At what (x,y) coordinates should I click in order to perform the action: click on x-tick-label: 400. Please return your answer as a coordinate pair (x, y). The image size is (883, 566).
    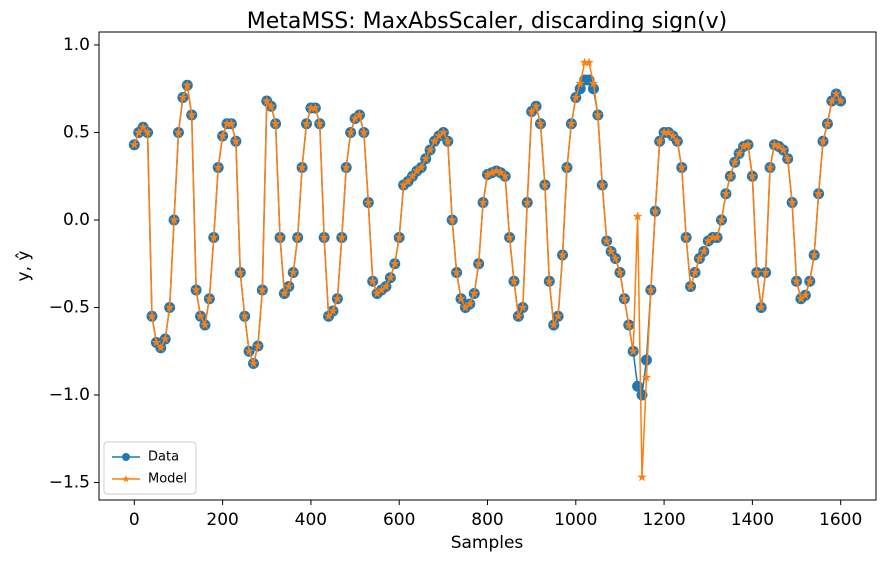
    Looking at the image, I should click on (311, 520).